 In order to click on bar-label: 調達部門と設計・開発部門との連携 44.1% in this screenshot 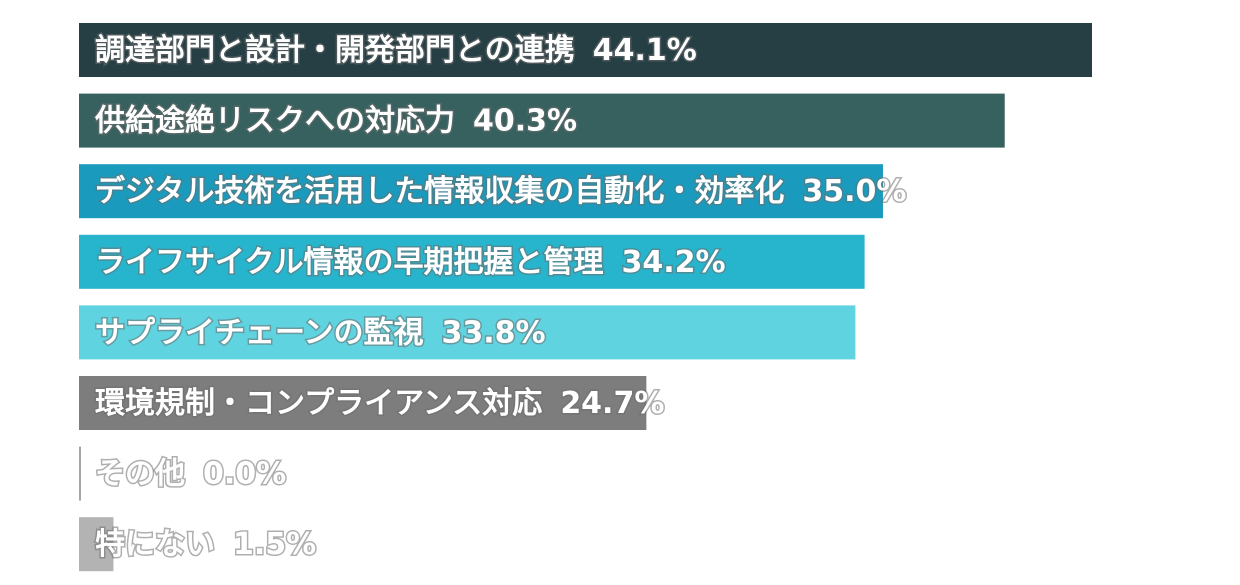, I will do `click(396, 50)`.